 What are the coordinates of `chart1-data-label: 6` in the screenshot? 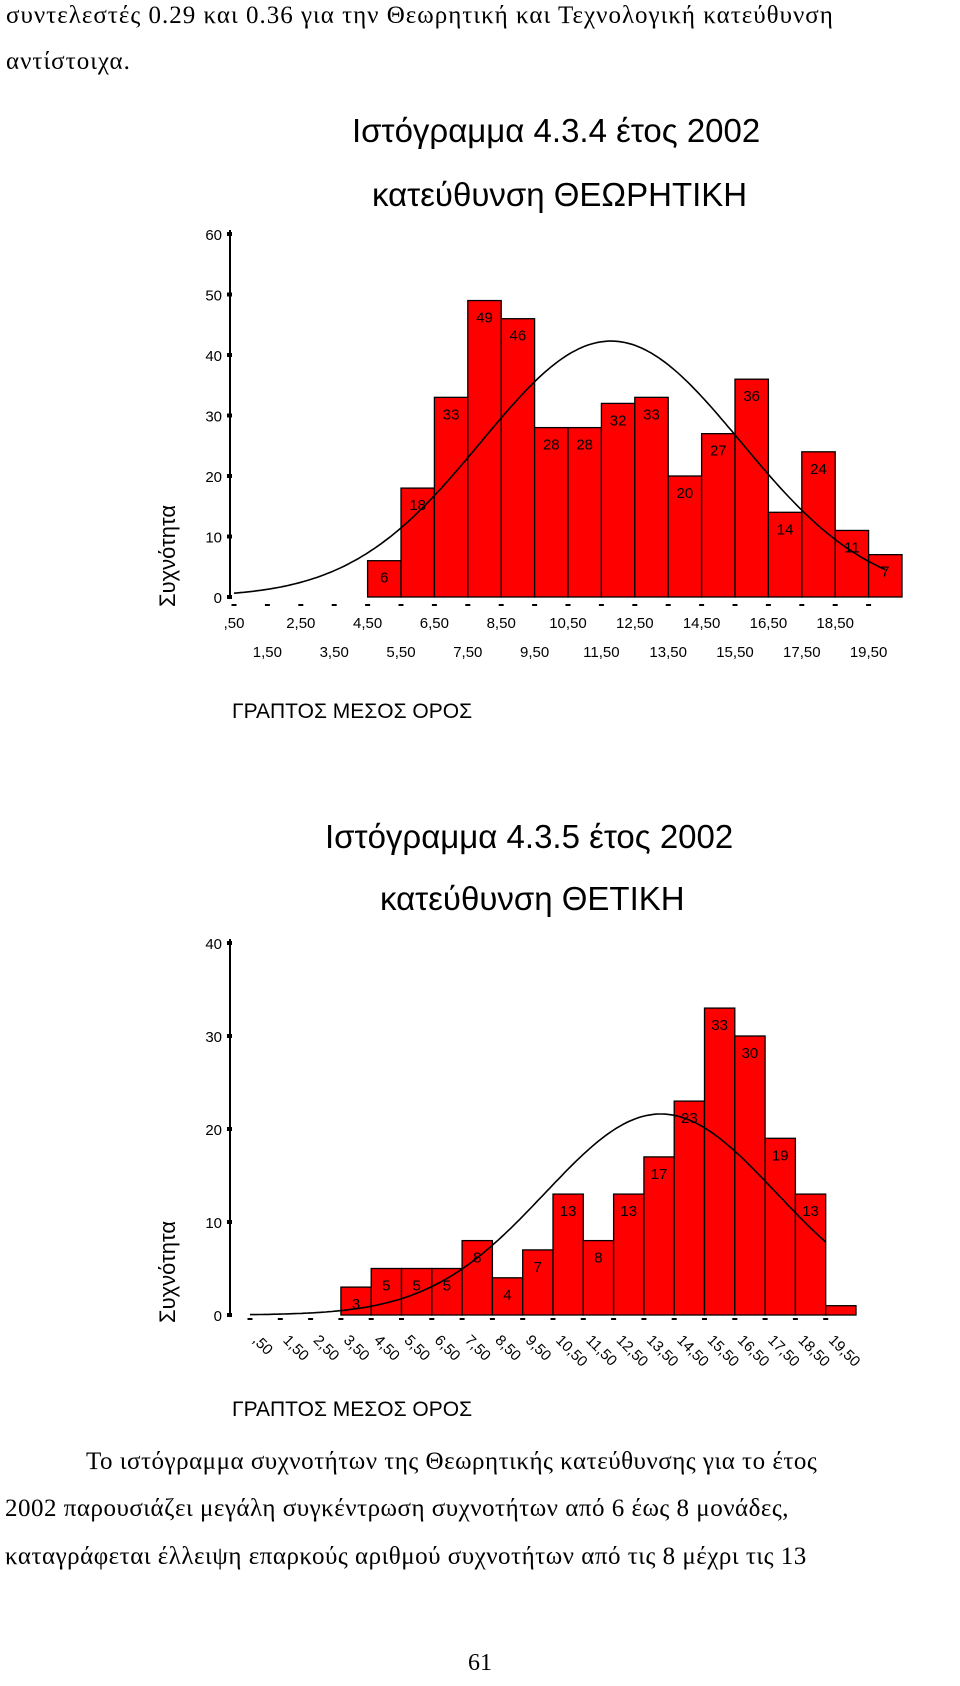 It's located at (384, 578).